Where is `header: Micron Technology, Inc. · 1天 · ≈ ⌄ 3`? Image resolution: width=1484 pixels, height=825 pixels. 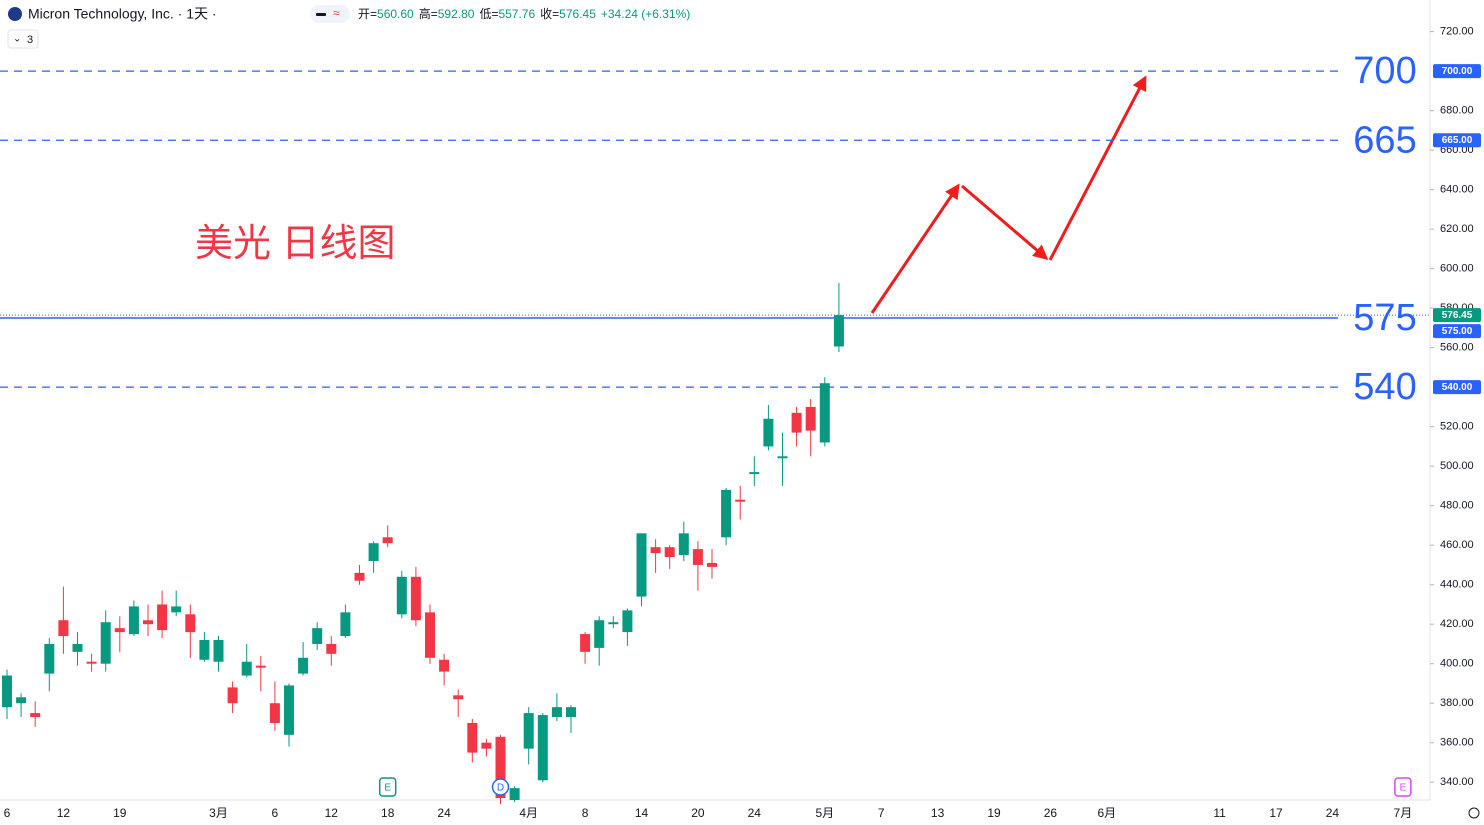
header: Micron Technology, Inc. · 1天 · ≈ ⌄ 3 is located at coordinates (178, 27).